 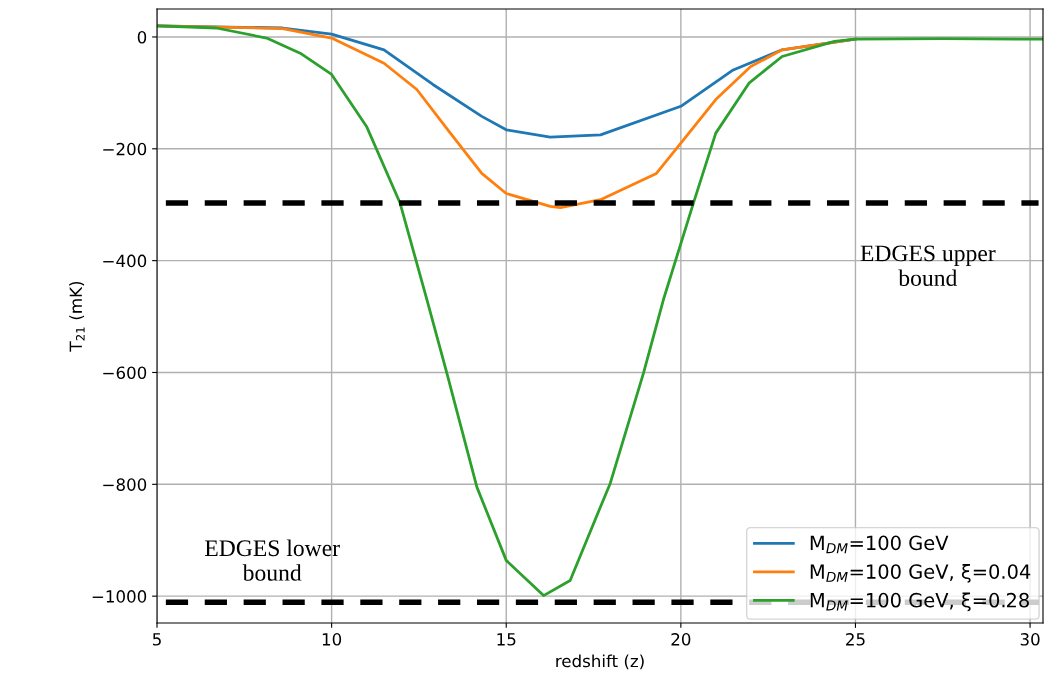 I want to click on legend-label: M$_{DM}$=100 GeV, so click(x=879, y=544).